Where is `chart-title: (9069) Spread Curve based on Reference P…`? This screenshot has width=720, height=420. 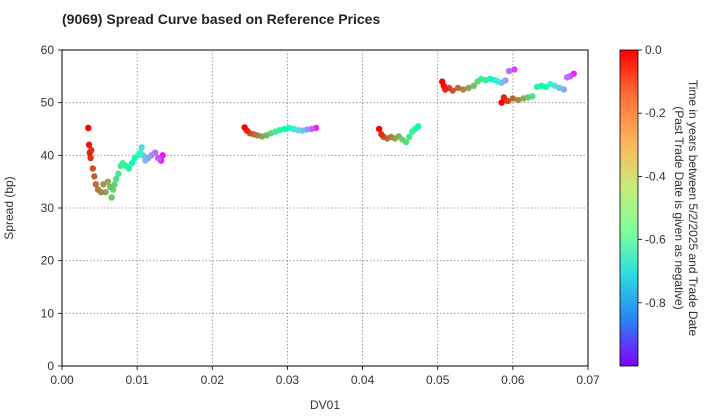
chart-title: (9069) Spread Curve based on Reference P… is located at coordinates (221, 19).